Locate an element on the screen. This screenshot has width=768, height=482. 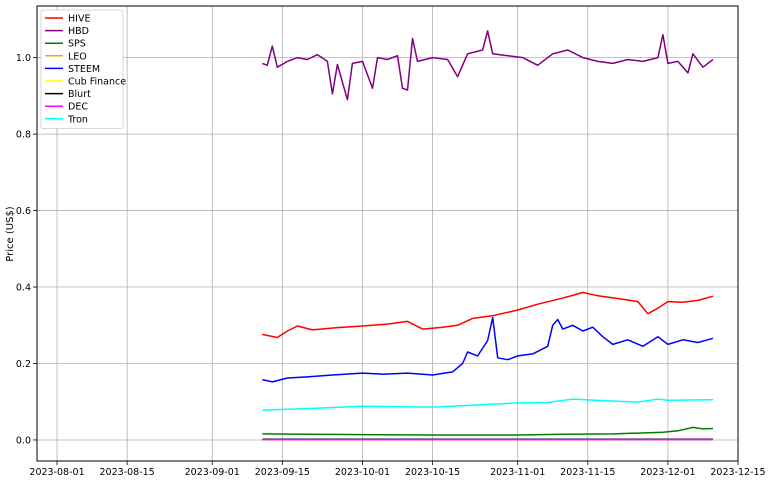
y-tick-label: 0.0 is located at coordinates (23, 440).